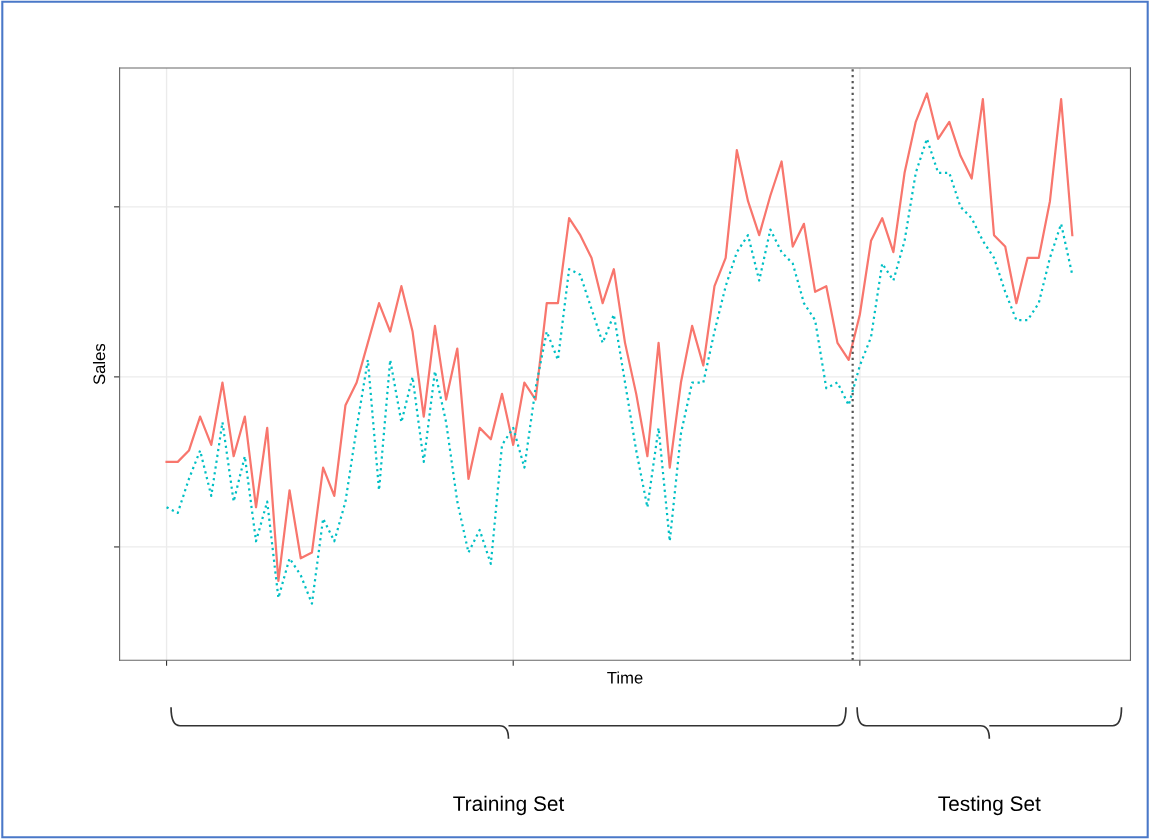 The image size is (1150, 839). Describe the element at coordinates (509, 805) in the screenshot. I see `text: Training Set` at that location.